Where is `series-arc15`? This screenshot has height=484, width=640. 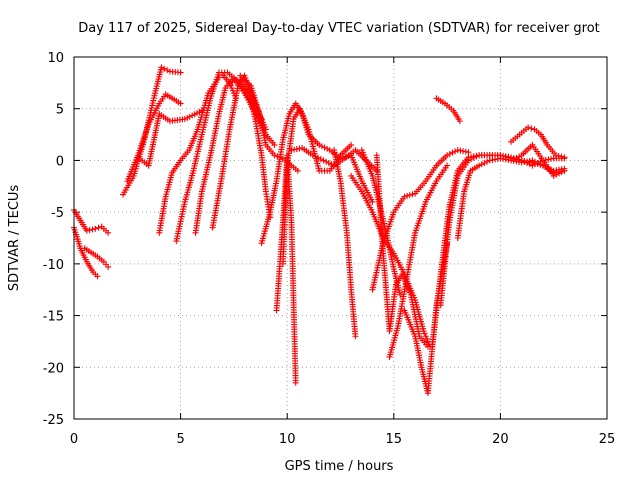
series-arc15 is located at coordinates (317, 186).